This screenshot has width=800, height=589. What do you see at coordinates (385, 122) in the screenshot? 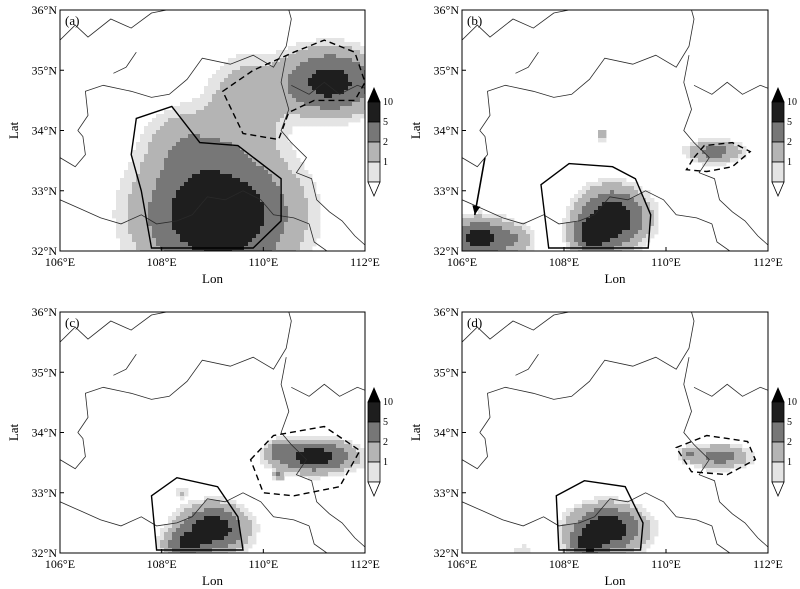
I see `colorbar-tick-label: 5` at bounding box center [385, 122].